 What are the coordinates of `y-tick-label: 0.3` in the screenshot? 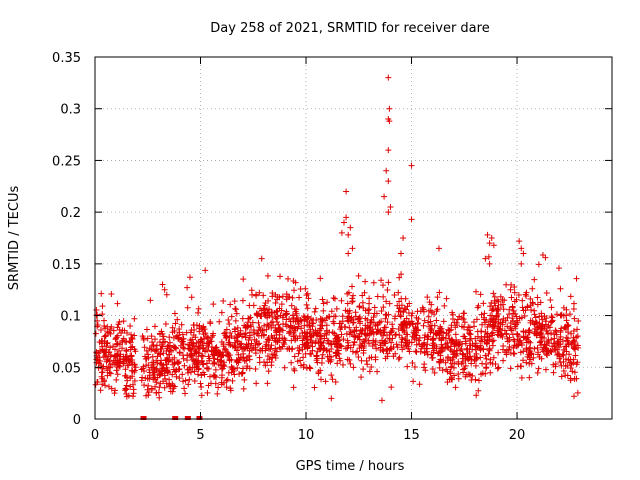 It's located at (70, 110).